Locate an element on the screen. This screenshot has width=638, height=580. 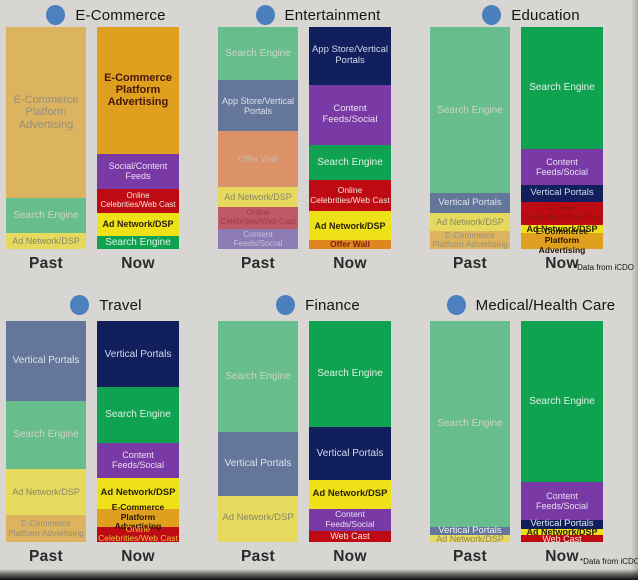
panel-header: Education is located at coordinates (531, 15).